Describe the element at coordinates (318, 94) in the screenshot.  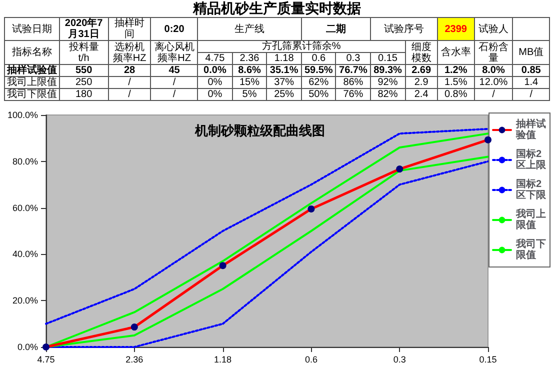
I see `text: 50%` at that location.